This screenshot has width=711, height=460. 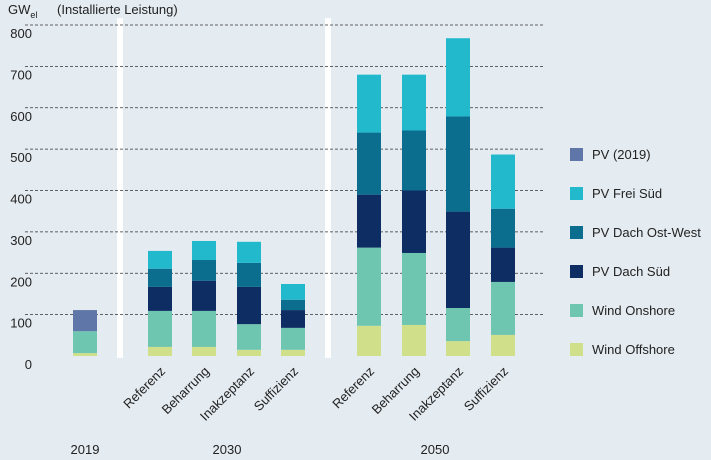 I want to click on y-tick-label: 600, so click(x=21, y=116).